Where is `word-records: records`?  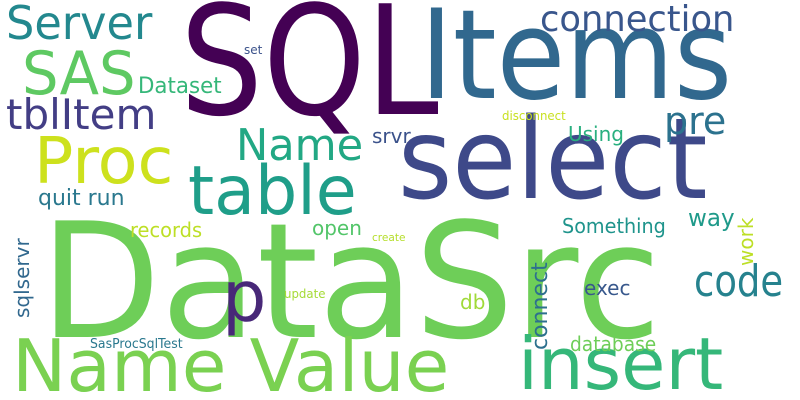 word-records: records is located at coordinates (166, 230).